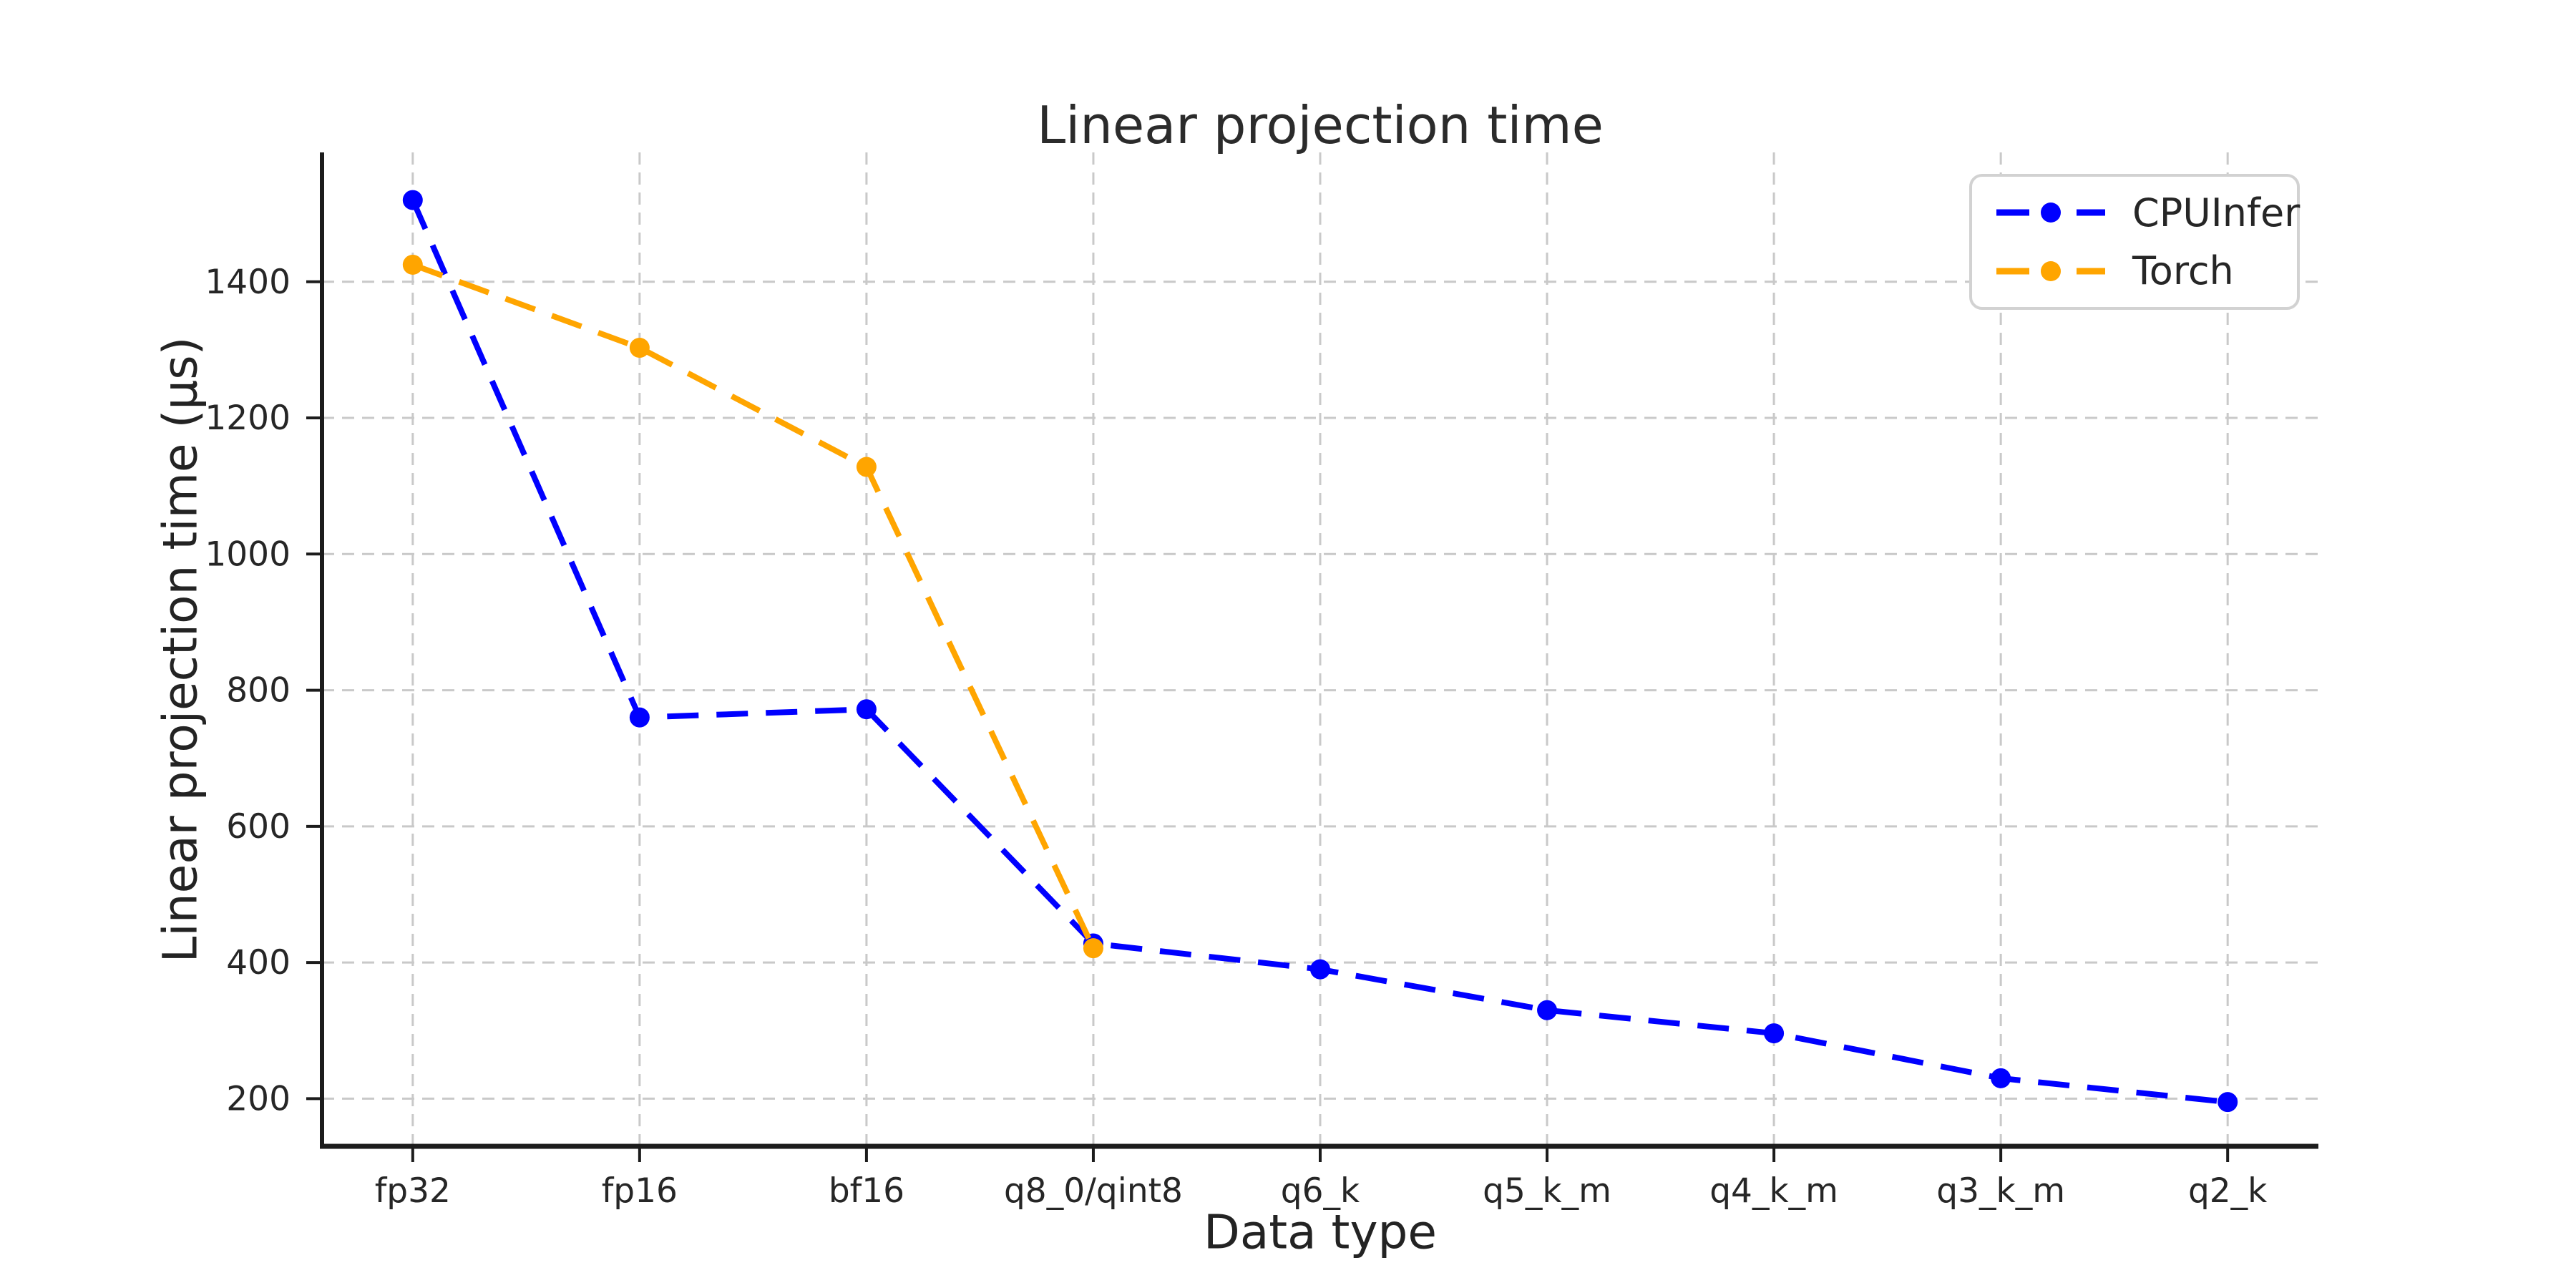 This screenshot has height=1288, width=2576. I want to click on legend-line-sample-cpuinfer, so click(2050, 213).